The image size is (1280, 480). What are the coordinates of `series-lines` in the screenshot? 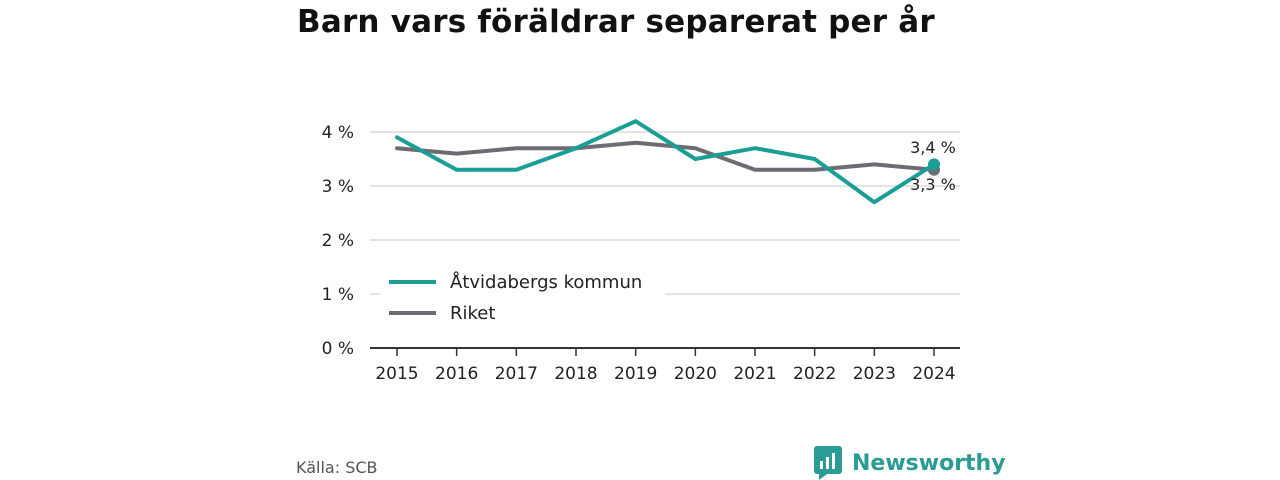 It's located at (667, 162).